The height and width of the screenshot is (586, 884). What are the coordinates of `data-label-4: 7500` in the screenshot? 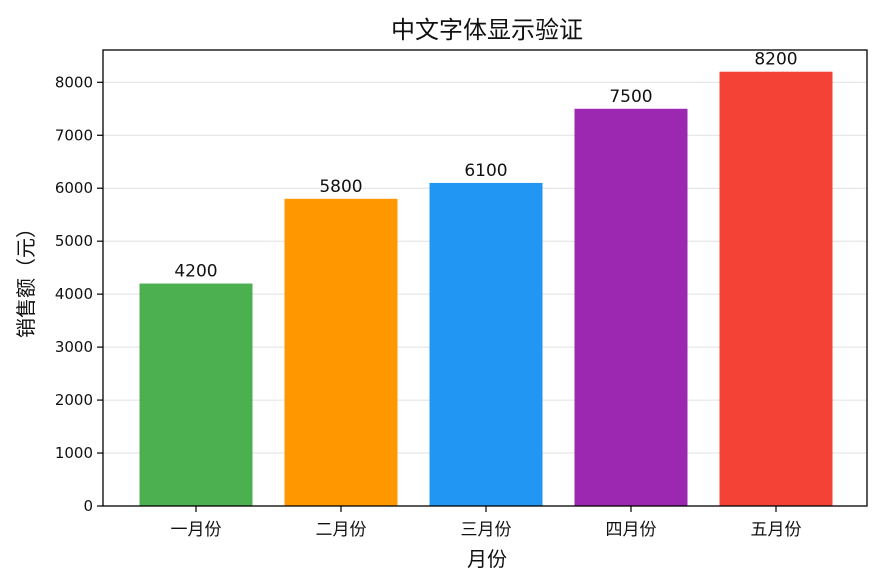 It's located at (630, 97).